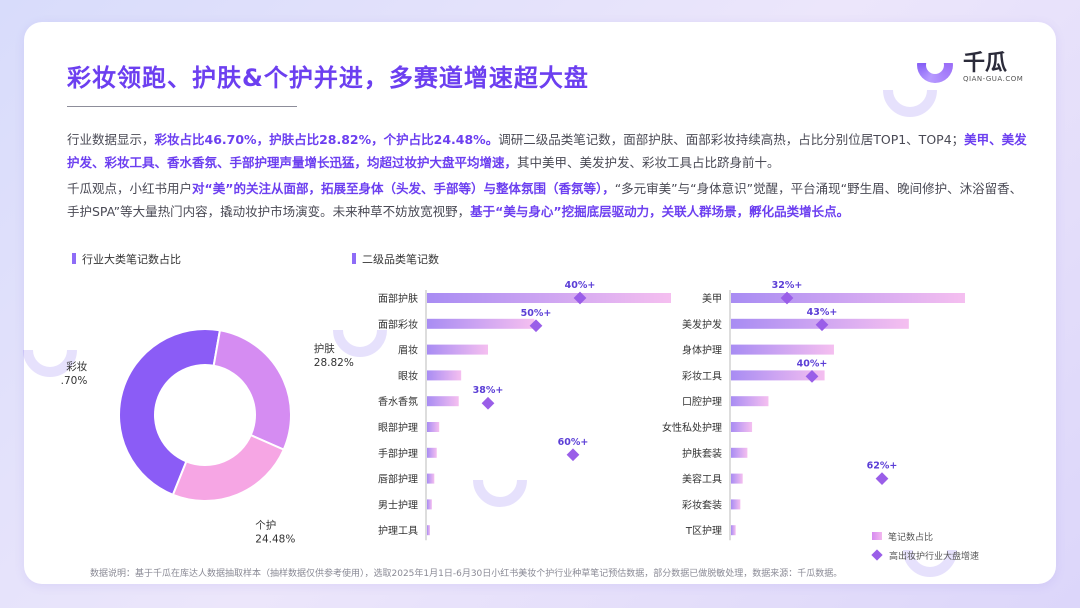 The height and width of the screenshot is (608, 1080). What do you see at coordinates (111, 139) in the screenshot?
I see `para1-text-1: 行业数据显示，` at bounding box center [111, 139].